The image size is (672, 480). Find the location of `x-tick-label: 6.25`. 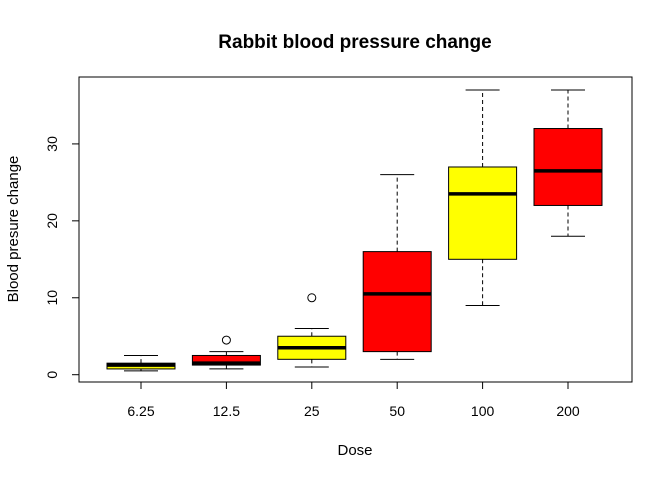

x-tick-label: 6.25 is located at coordinates (140, 411).